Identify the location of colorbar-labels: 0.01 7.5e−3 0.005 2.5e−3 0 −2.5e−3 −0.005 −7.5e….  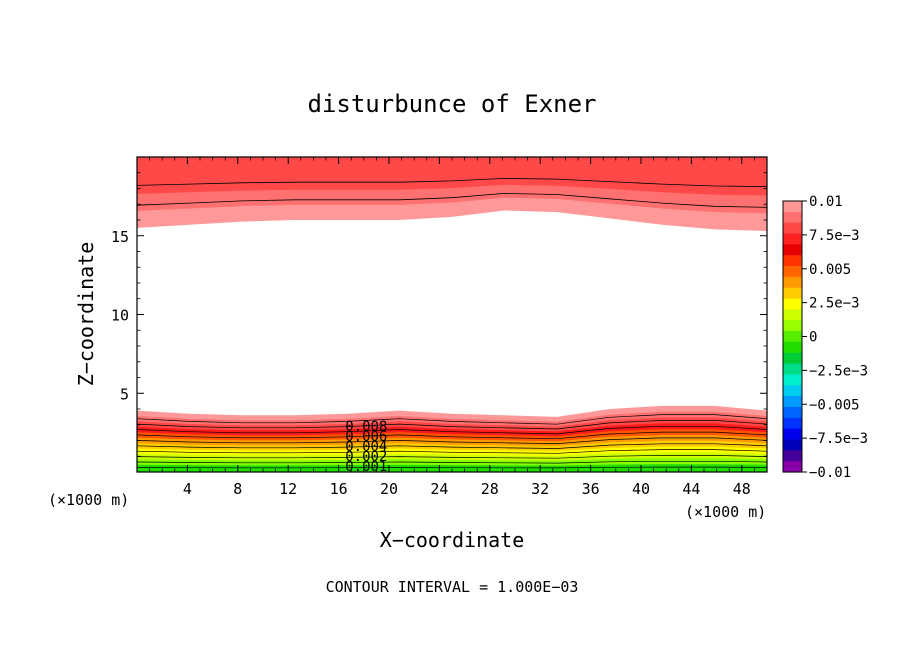
(835, 337).